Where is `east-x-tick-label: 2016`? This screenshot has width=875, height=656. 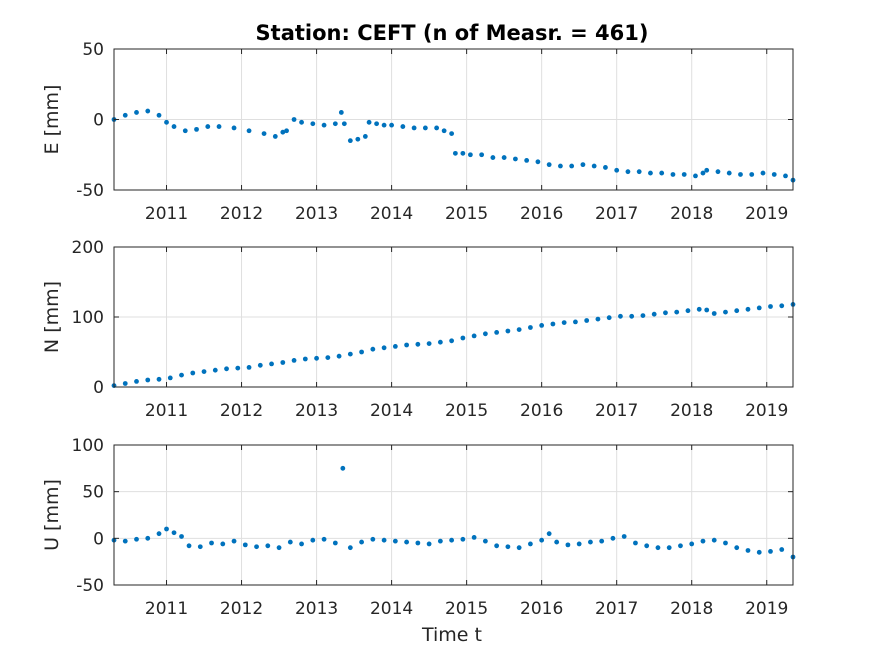
east-x-tick-label: 2016 is located at coordinates (541, 214).